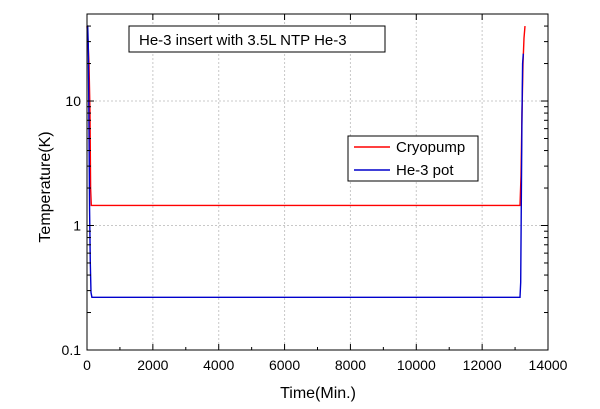 The width and height of the screenshot is (600, 409). What do you see at coordinates (416, 365) in the screenshot?
I see `x-tick-label: 10000` at bounding box center [416, 365].